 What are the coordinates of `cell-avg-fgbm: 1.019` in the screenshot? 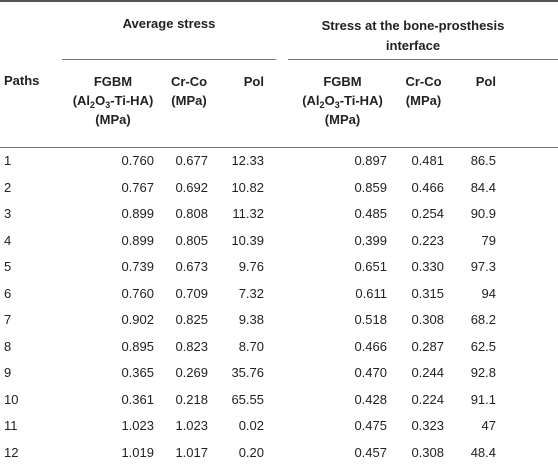 It's located at (137, 452).